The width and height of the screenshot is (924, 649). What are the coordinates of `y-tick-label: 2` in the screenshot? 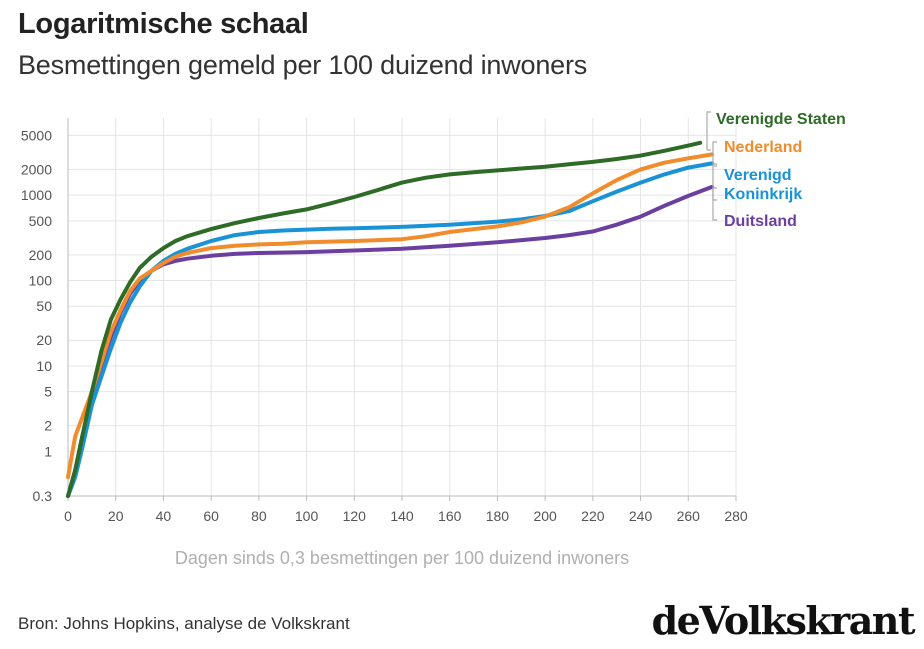 It's located at (48, 426).